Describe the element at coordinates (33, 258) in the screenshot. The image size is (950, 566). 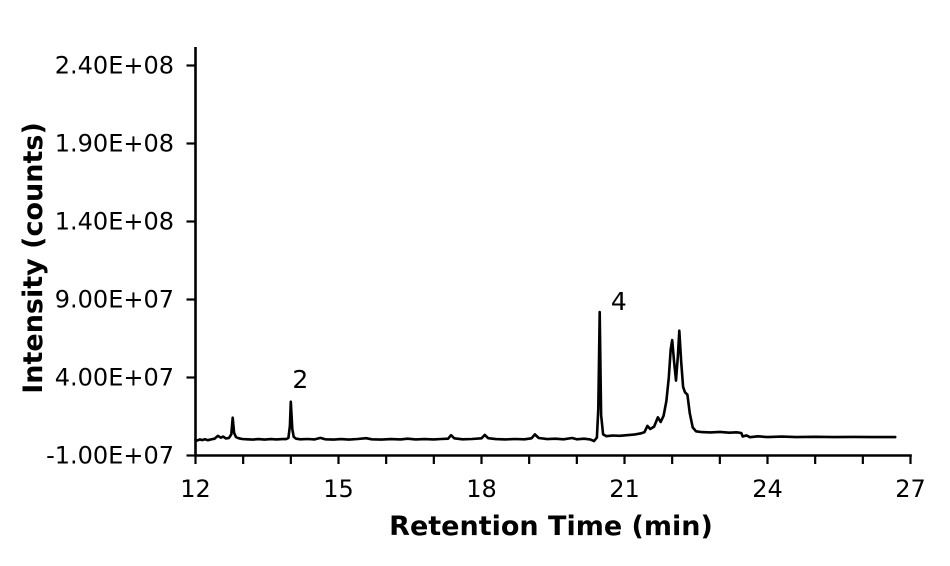
I see `y-axis-title: Intensity (counts)` at that location.